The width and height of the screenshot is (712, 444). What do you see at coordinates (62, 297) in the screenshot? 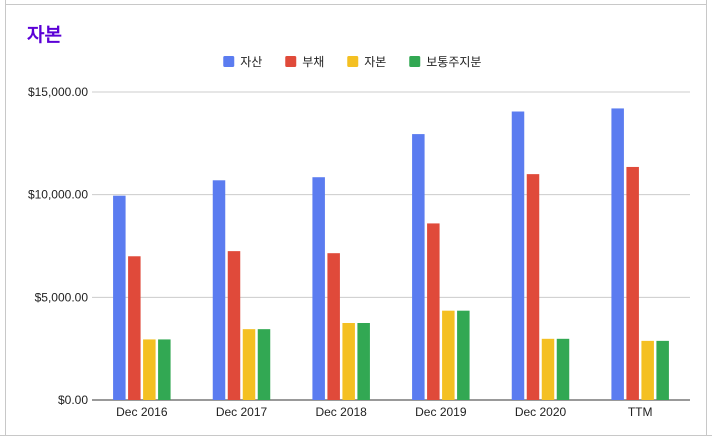
I see `y-tick-label: $5,000.00` at bounding box center [62, 297].